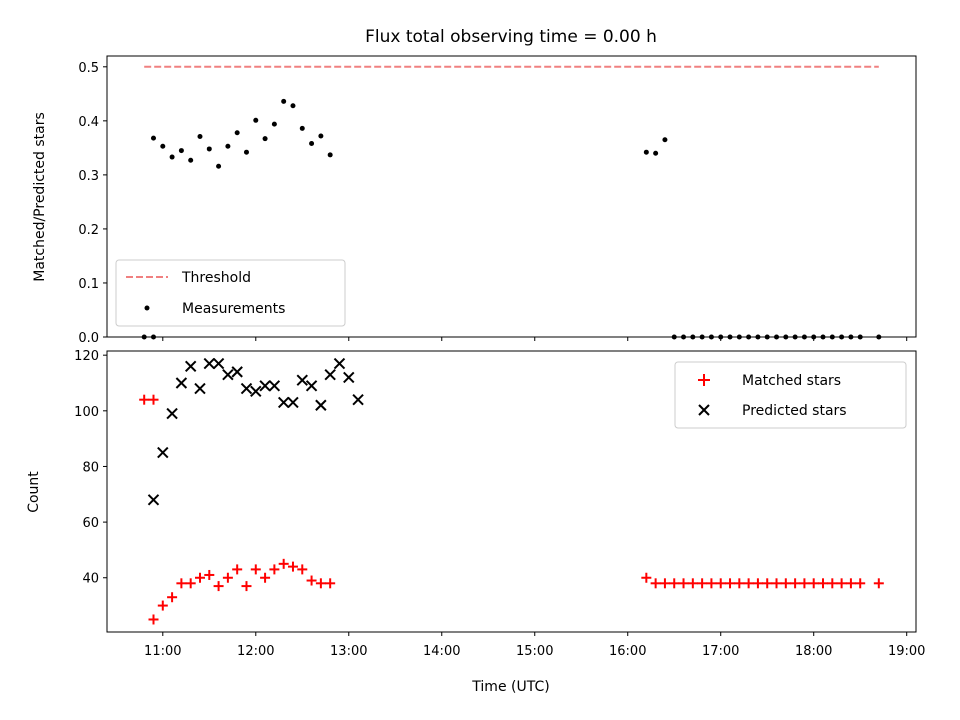 Image resolution: width=960 pixels, height=720 pixels. What do you see at coordinates (534, 651) in the screenshot?
I see `count-x-tick-label: 15:00` at bounding box center [534, 651].